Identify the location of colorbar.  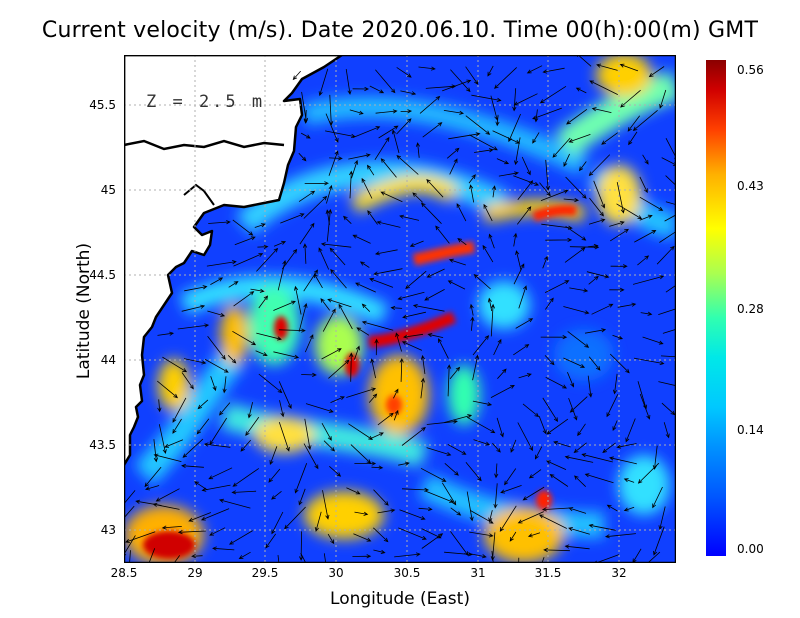
(716, 308).